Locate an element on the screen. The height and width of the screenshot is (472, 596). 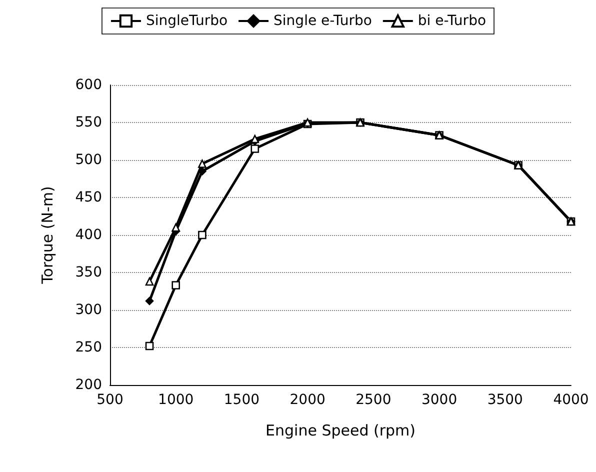
x-tick-label: 2000 is located at coordinates (308, 400).